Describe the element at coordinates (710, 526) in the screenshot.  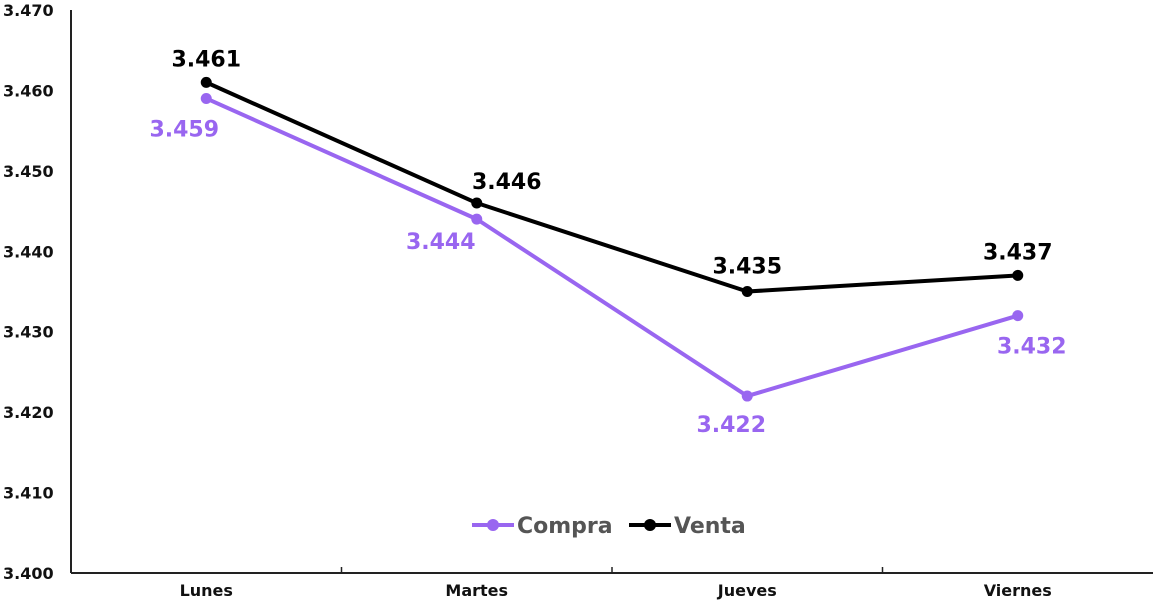
I see `legend-label-venta: Venta` at that location.